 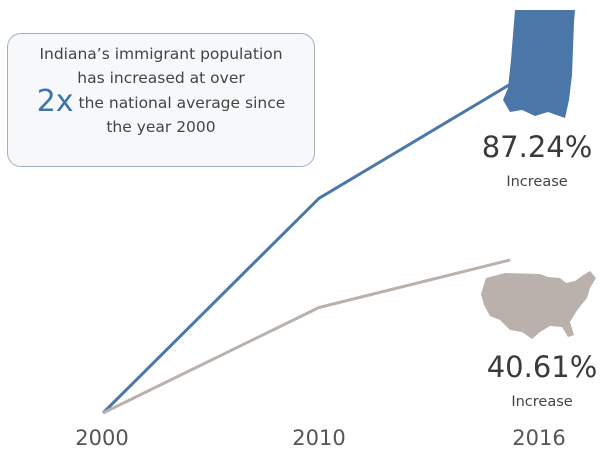 What do you see at coordinates (319, 438) in the screenshot?
I see `x-tick-2010: 2010` at bounding box center [319, 438].